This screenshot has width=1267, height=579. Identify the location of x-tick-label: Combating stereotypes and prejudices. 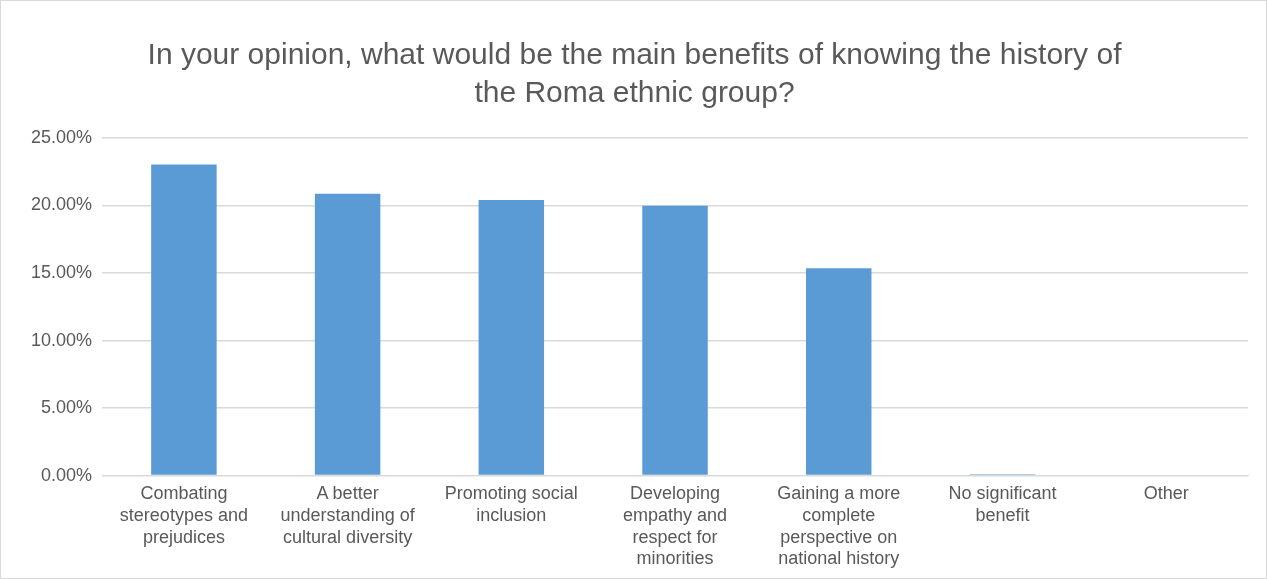
(183, 515).